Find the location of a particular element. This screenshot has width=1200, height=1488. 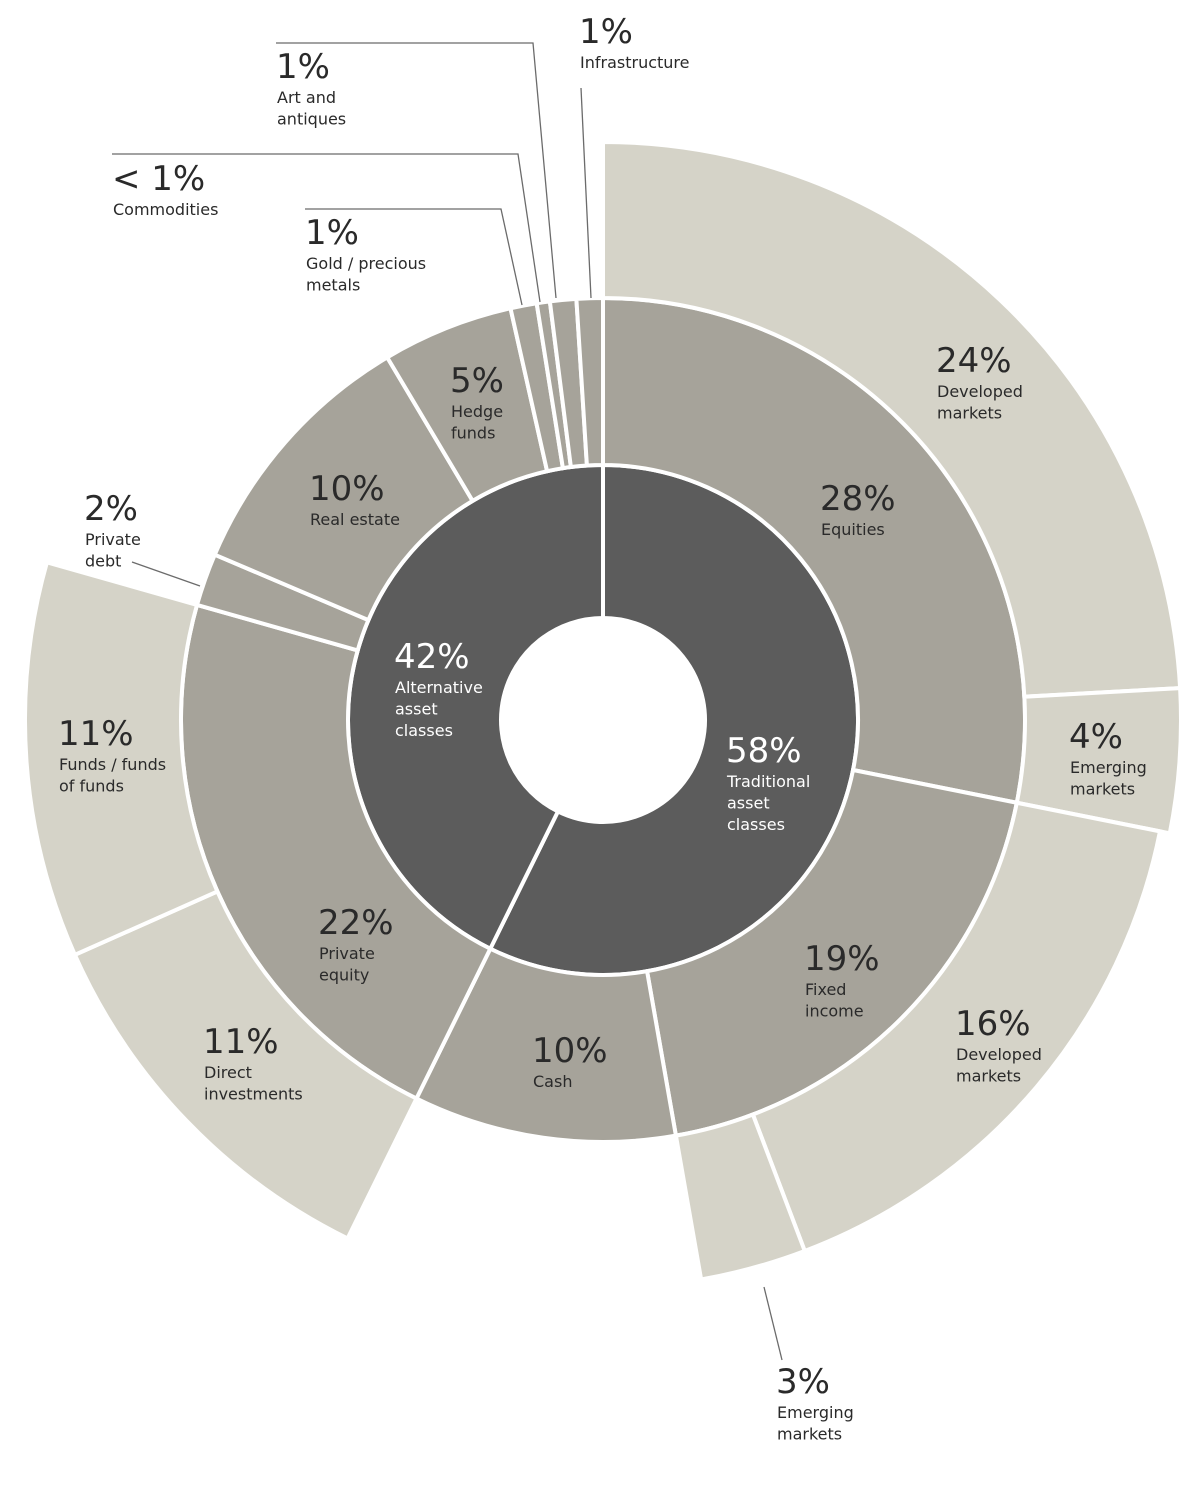

category-label-private-debt-2: debt is located at coordinates (103, 561).